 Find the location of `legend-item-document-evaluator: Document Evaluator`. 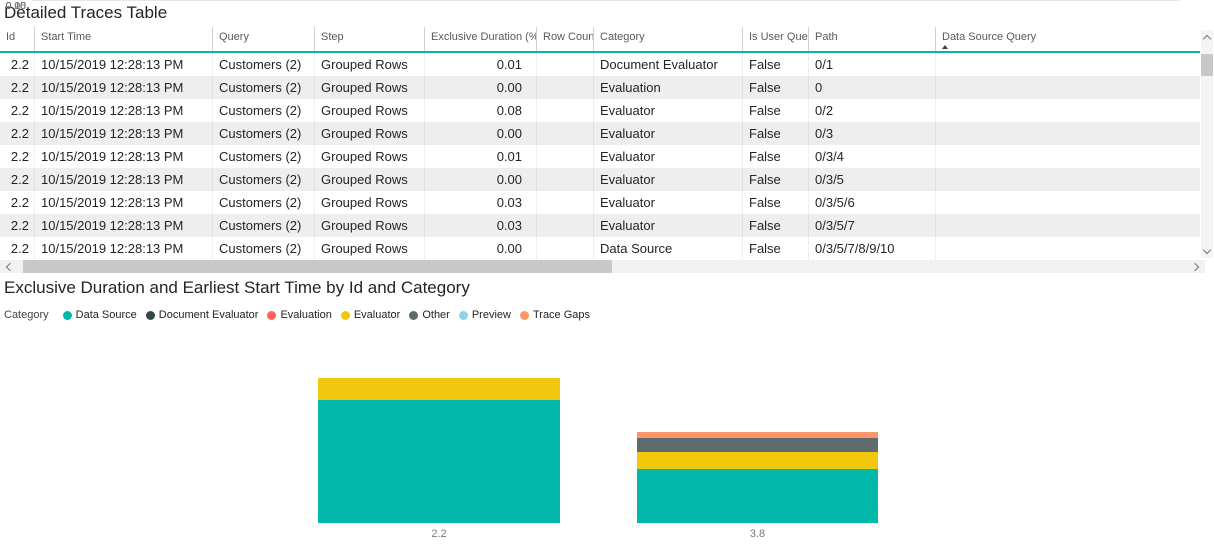

legend-item-document-evaluator: Document Evaluator is located at coordinates (202, 315).